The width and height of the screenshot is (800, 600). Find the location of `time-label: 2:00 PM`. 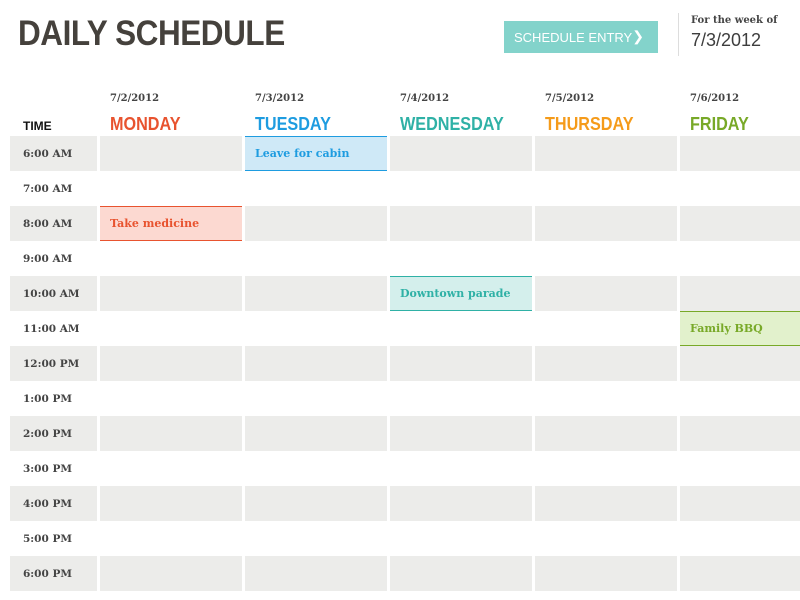

time-label: 2:00 PM is located at coordinates (53, 433).